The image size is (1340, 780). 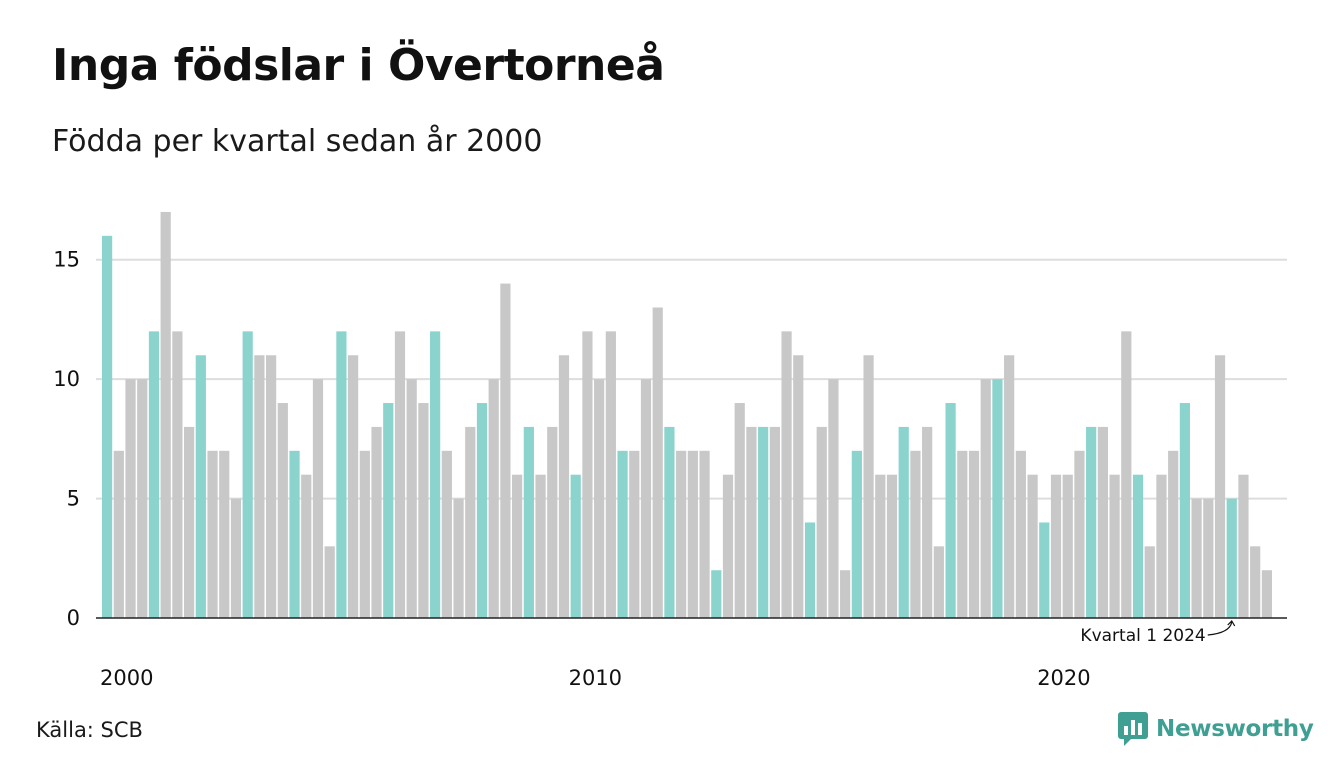 I want to click on annotation-arrow, so click(x=1221, y=628).